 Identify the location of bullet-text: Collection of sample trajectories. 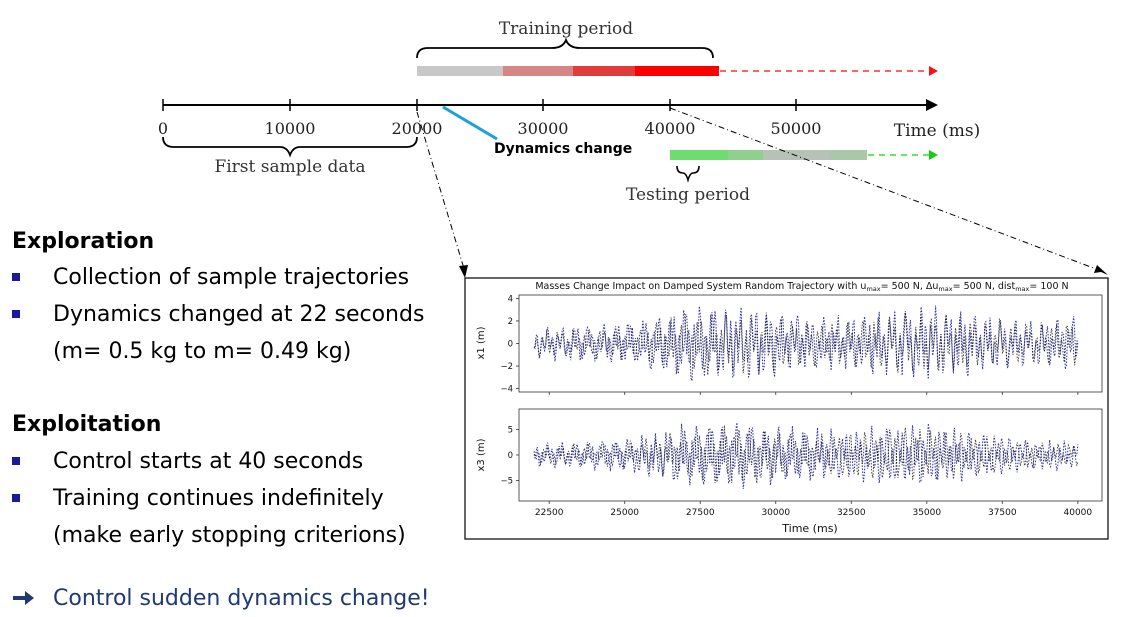
(231, 277).